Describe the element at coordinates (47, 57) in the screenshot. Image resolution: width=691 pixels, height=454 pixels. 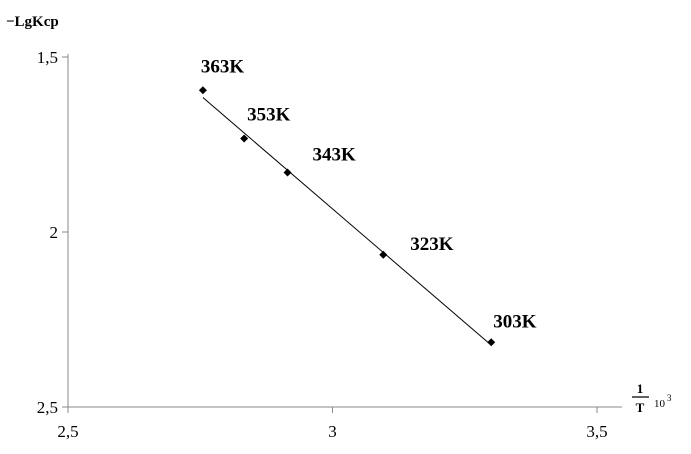
I see `y-tick-label: 1,5` at that location.